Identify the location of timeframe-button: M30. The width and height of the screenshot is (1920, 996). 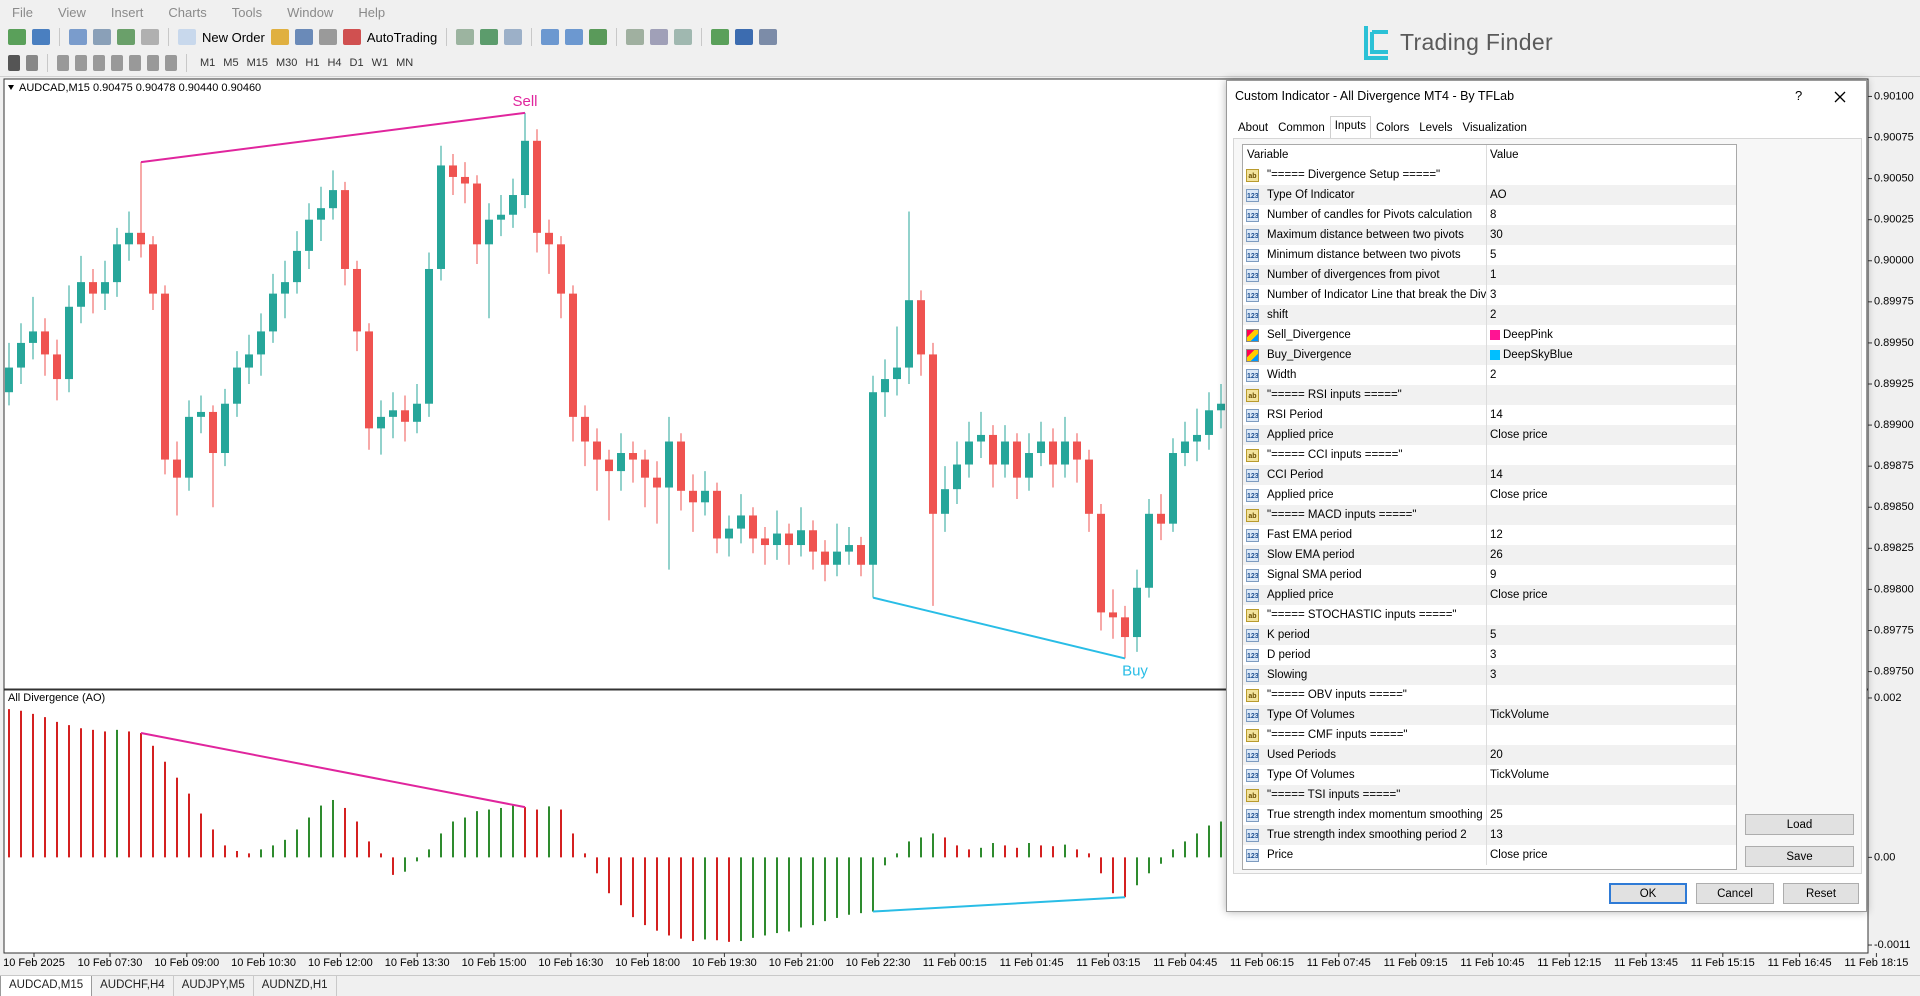
(286, 63).